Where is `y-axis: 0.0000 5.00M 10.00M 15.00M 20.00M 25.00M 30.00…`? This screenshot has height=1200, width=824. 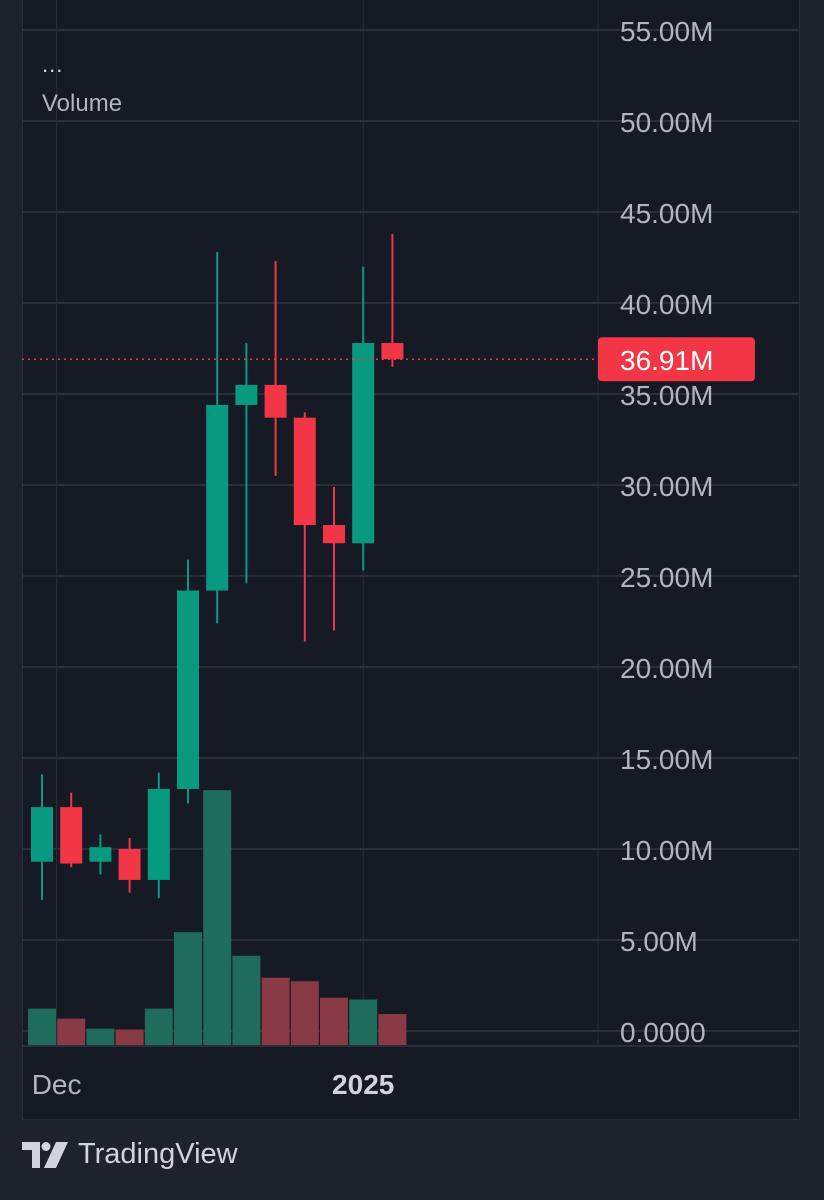 y-axis: 0.0000 5.00M 10.00M 15.00M 20.00M 25.00M 30.00… is located at coordinates (666, 532).